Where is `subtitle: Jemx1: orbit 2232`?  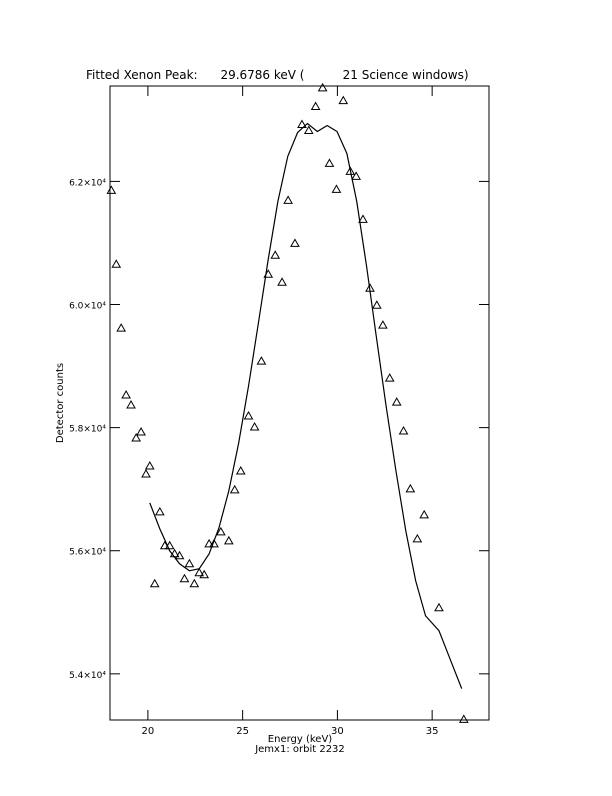
subtitle: Jemx1: orbit 2232 is located at coordinates (299, 749).